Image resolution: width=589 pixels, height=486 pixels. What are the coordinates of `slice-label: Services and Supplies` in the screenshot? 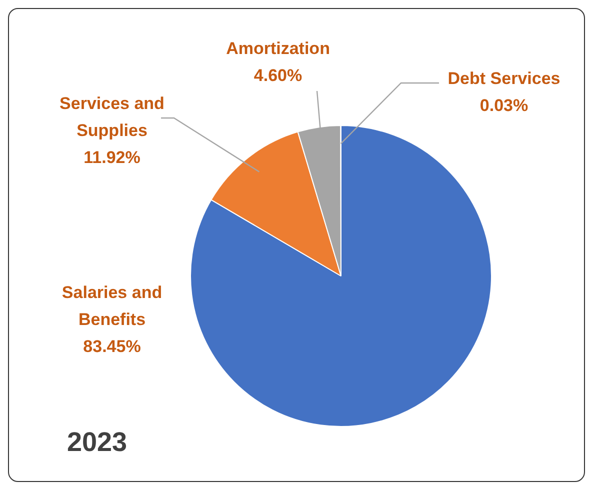 It's located at (112, 117).